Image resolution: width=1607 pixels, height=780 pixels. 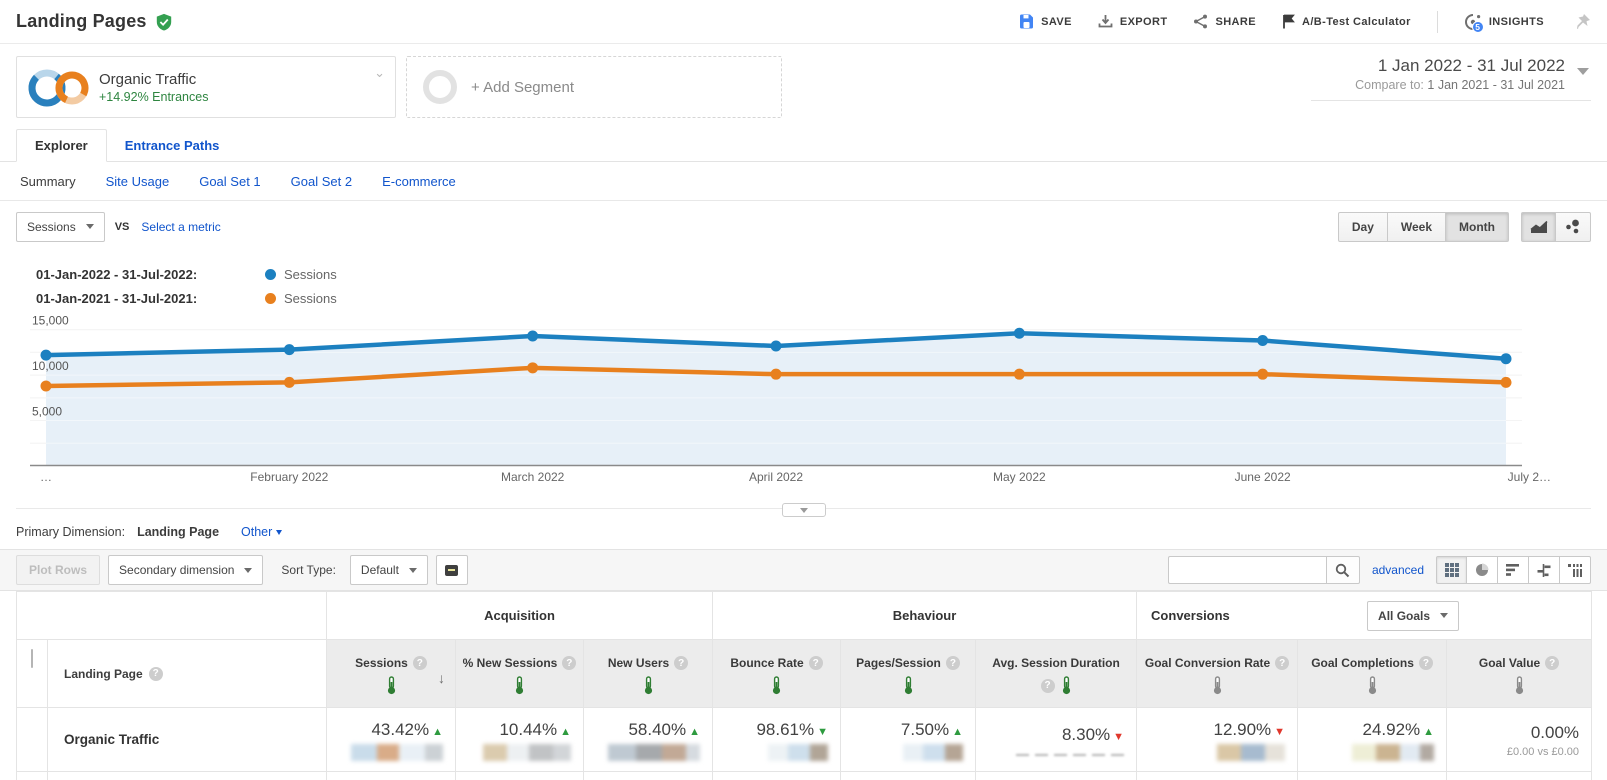 I want to click on export-button: EXPORT, so click(x=1133, y=21).